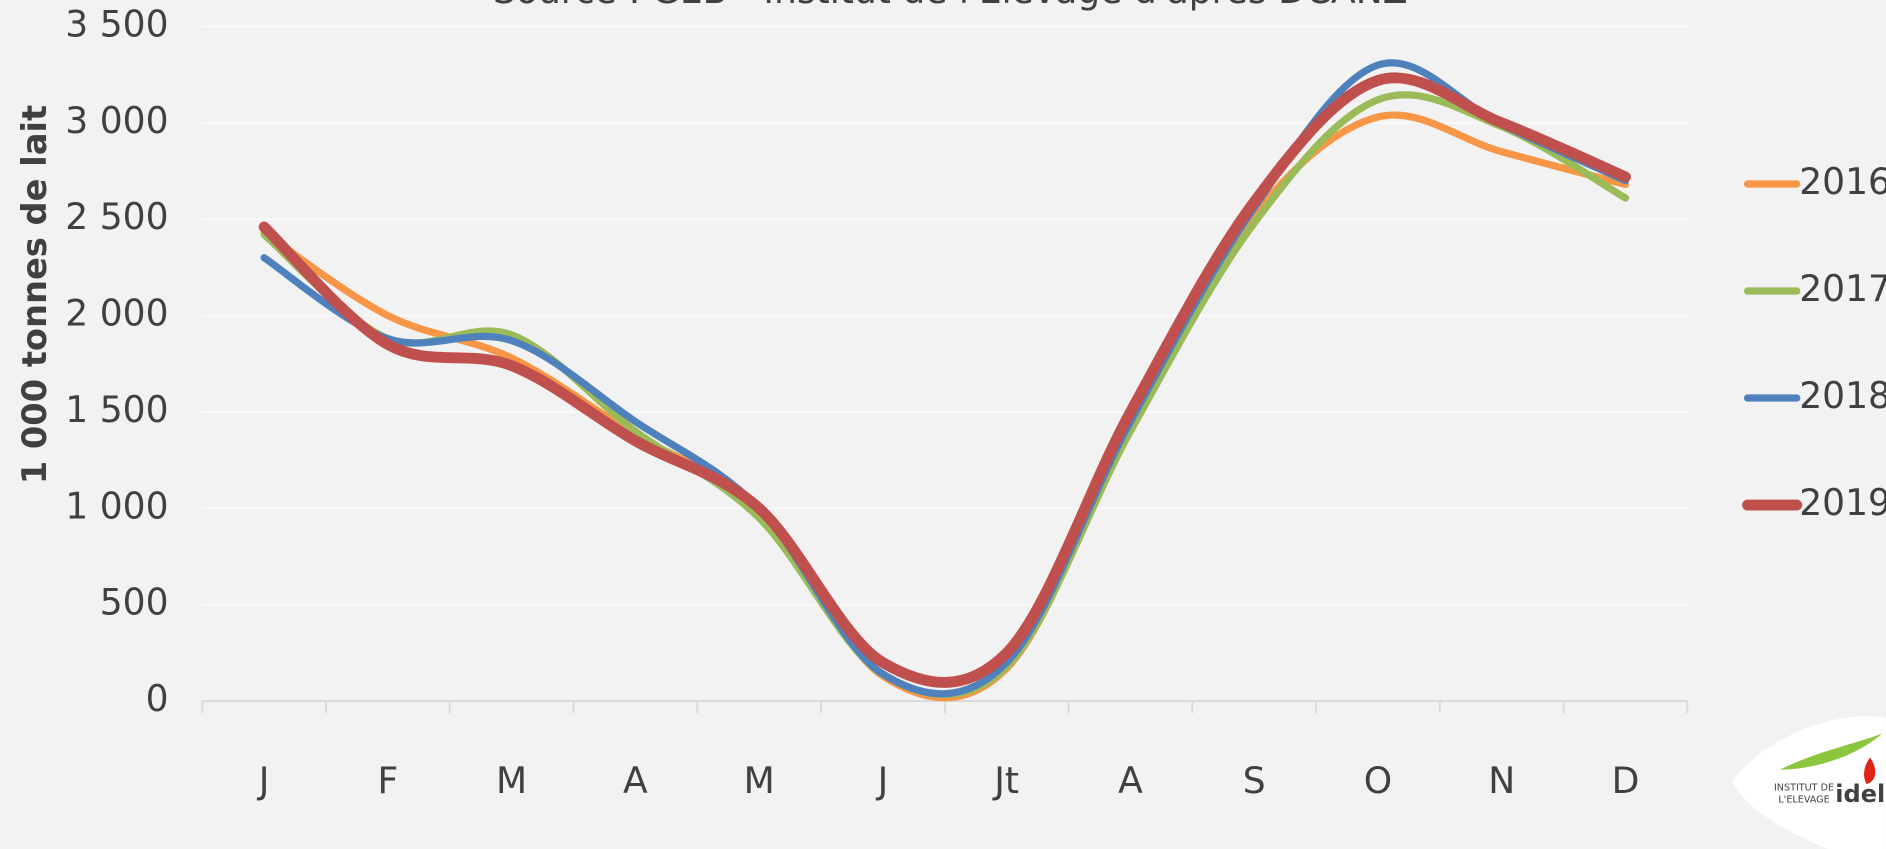 The width and height of the screenshot is (1886, 849). I want to click on x-tick-label: N, so click(1501, 781).